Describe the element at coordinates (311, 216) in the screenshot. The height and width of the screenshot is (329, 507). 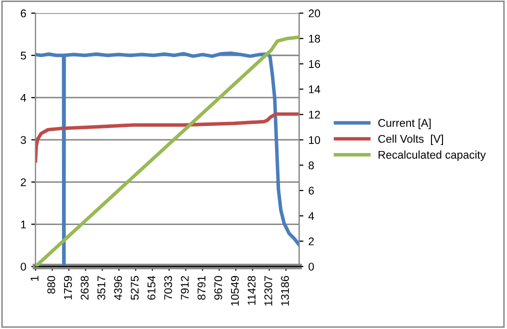
I see `y2-tick-label: 4` at that location.